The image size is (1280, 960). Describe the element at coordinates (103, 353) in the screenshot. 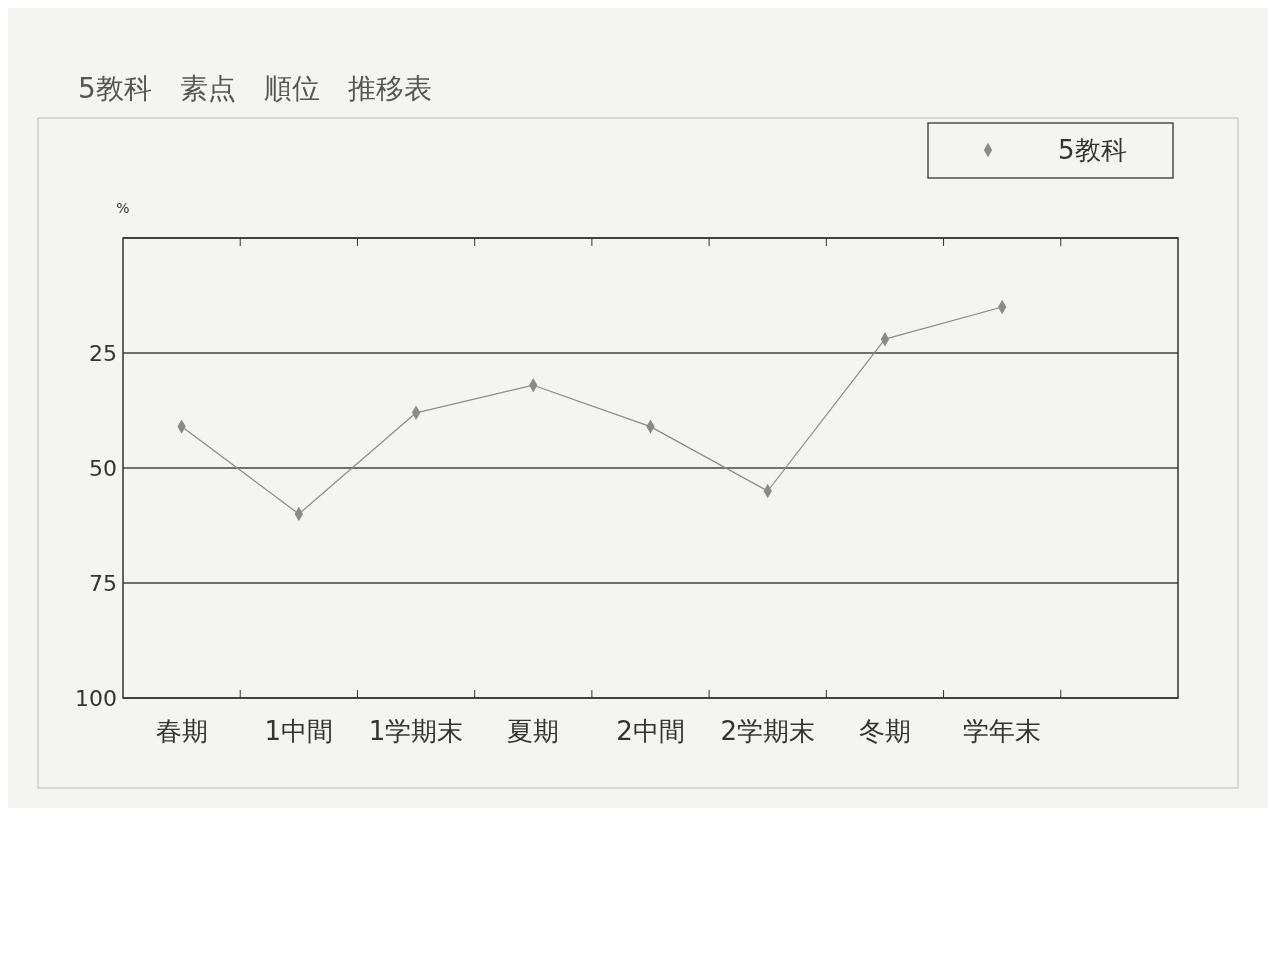

I see `y-tick-label: 25` at that location.